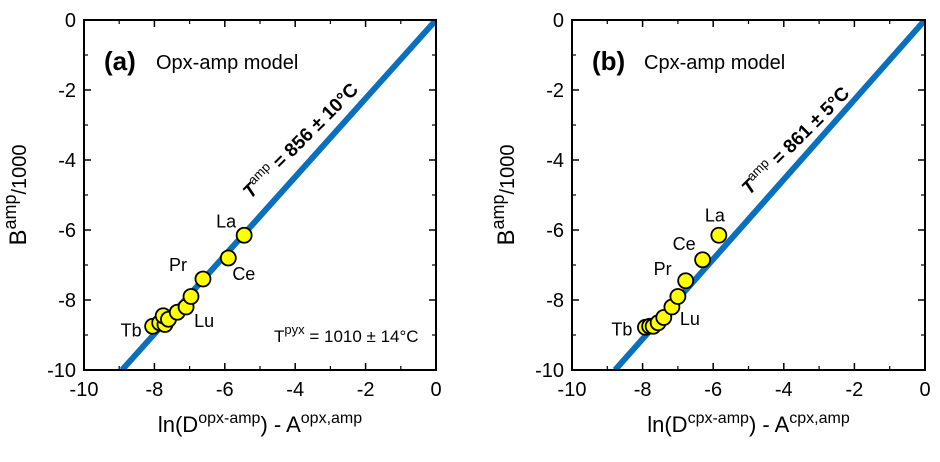 This screenshot has width=940, height=462. Describe the element at coordinates (331, 418) in the screenshot. I see `x-label-sup2: opx,amp` at that location.